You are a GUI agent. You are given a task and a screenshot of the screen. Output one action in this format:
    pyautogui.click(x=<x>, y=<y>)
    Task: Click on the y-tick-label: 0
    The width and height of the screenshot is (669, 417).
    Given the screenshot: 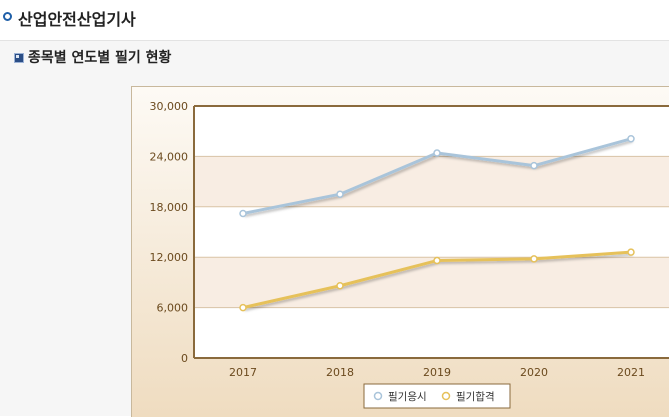 What is the action you would take?
    pyautogui.click(x=184, y=358)
    